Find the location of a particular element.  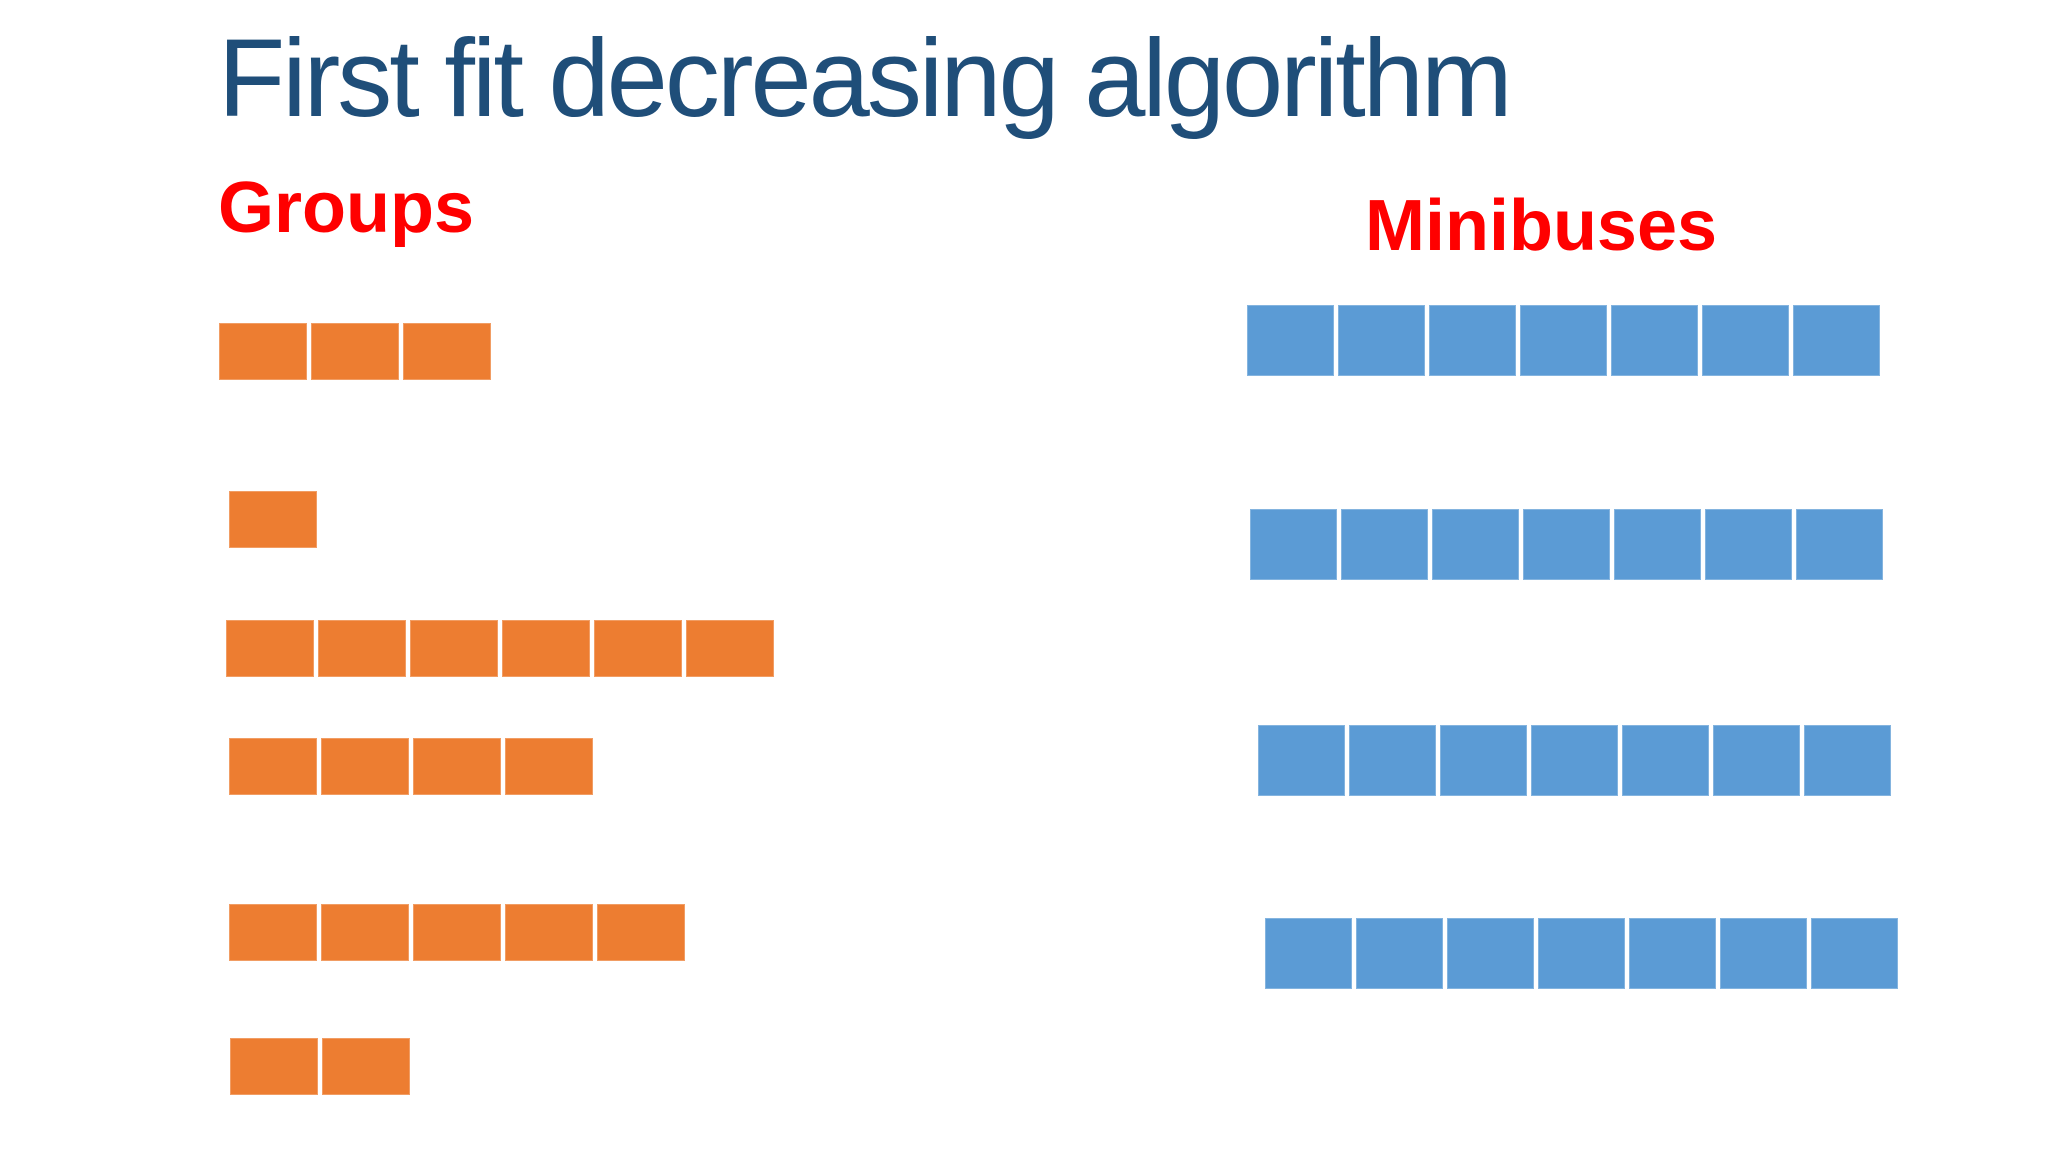

minibuses-label: Minibuses is located at coordinates (1541, 226).